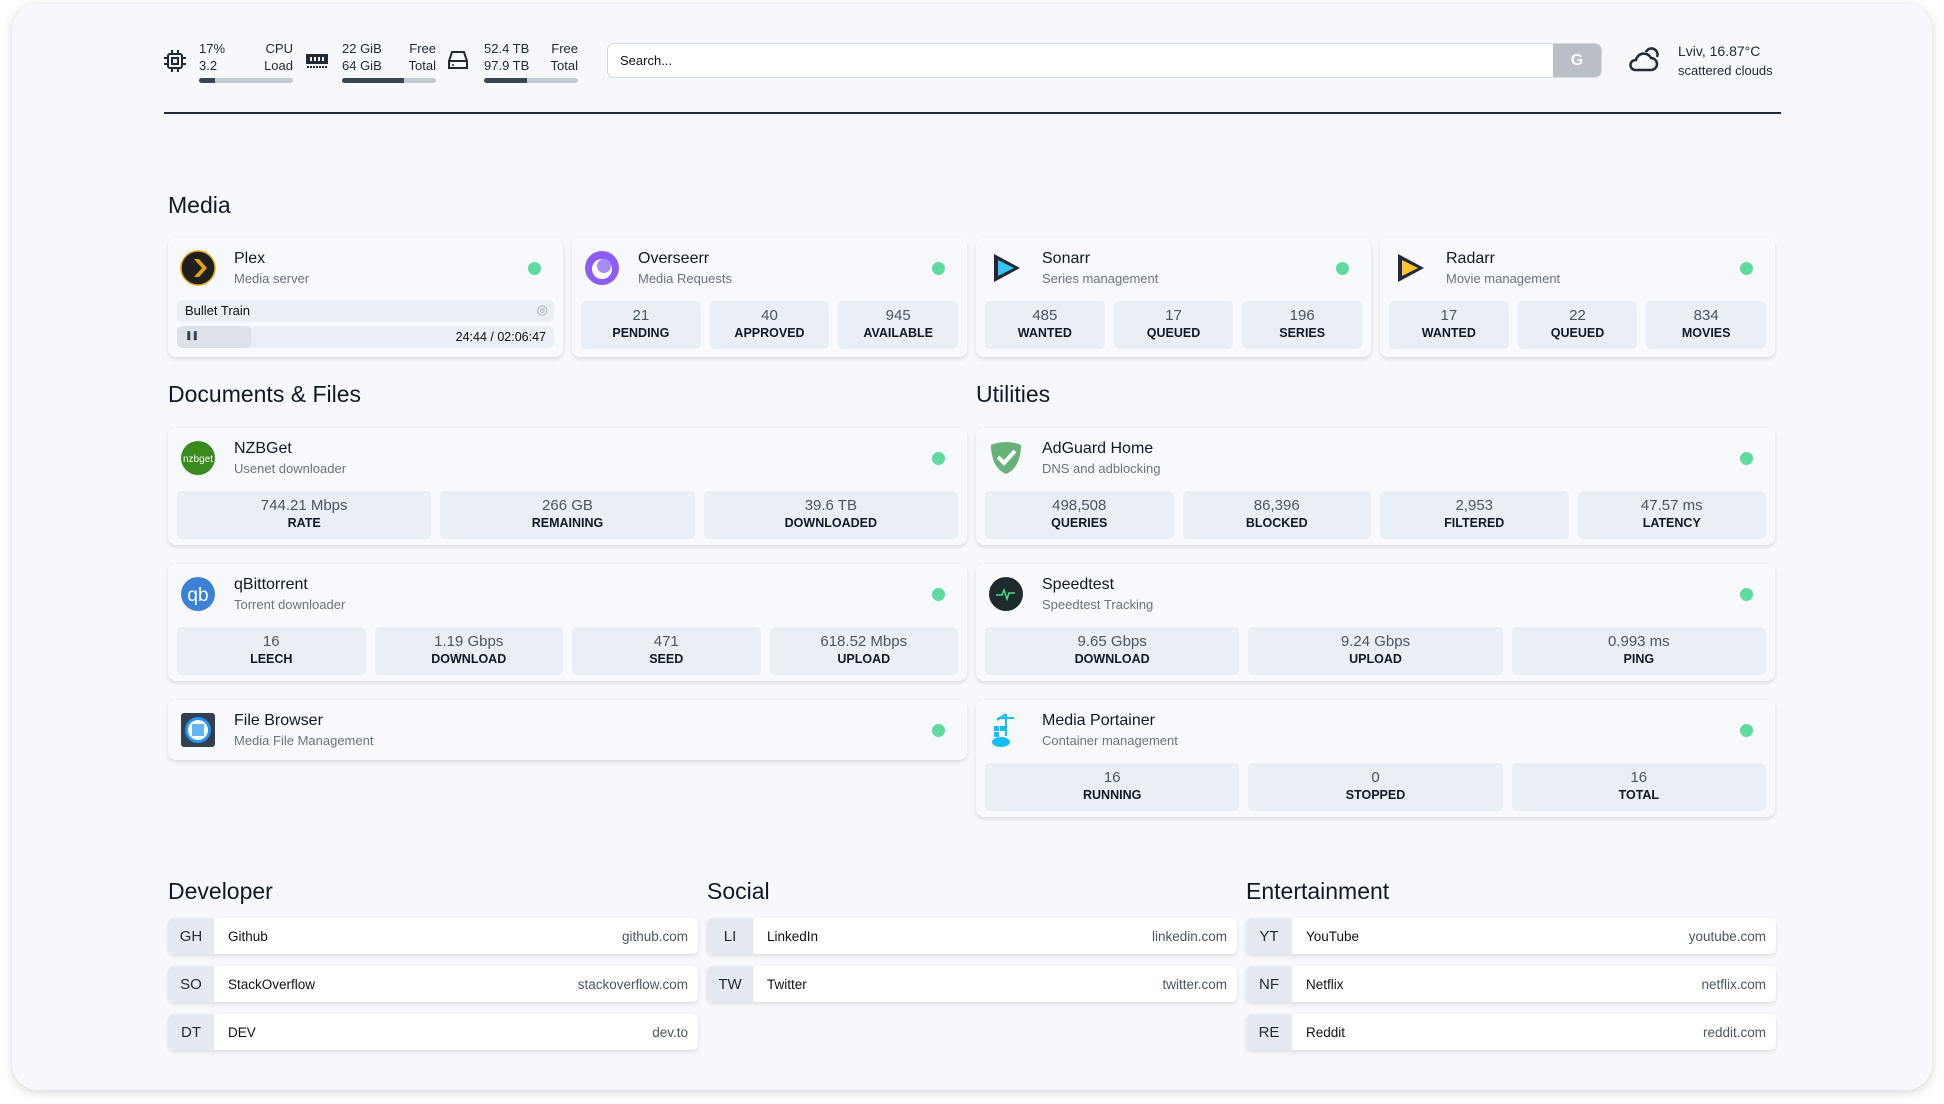  I want to click on playback-time: 24:44 / 02:06:47, so click(500, 337).